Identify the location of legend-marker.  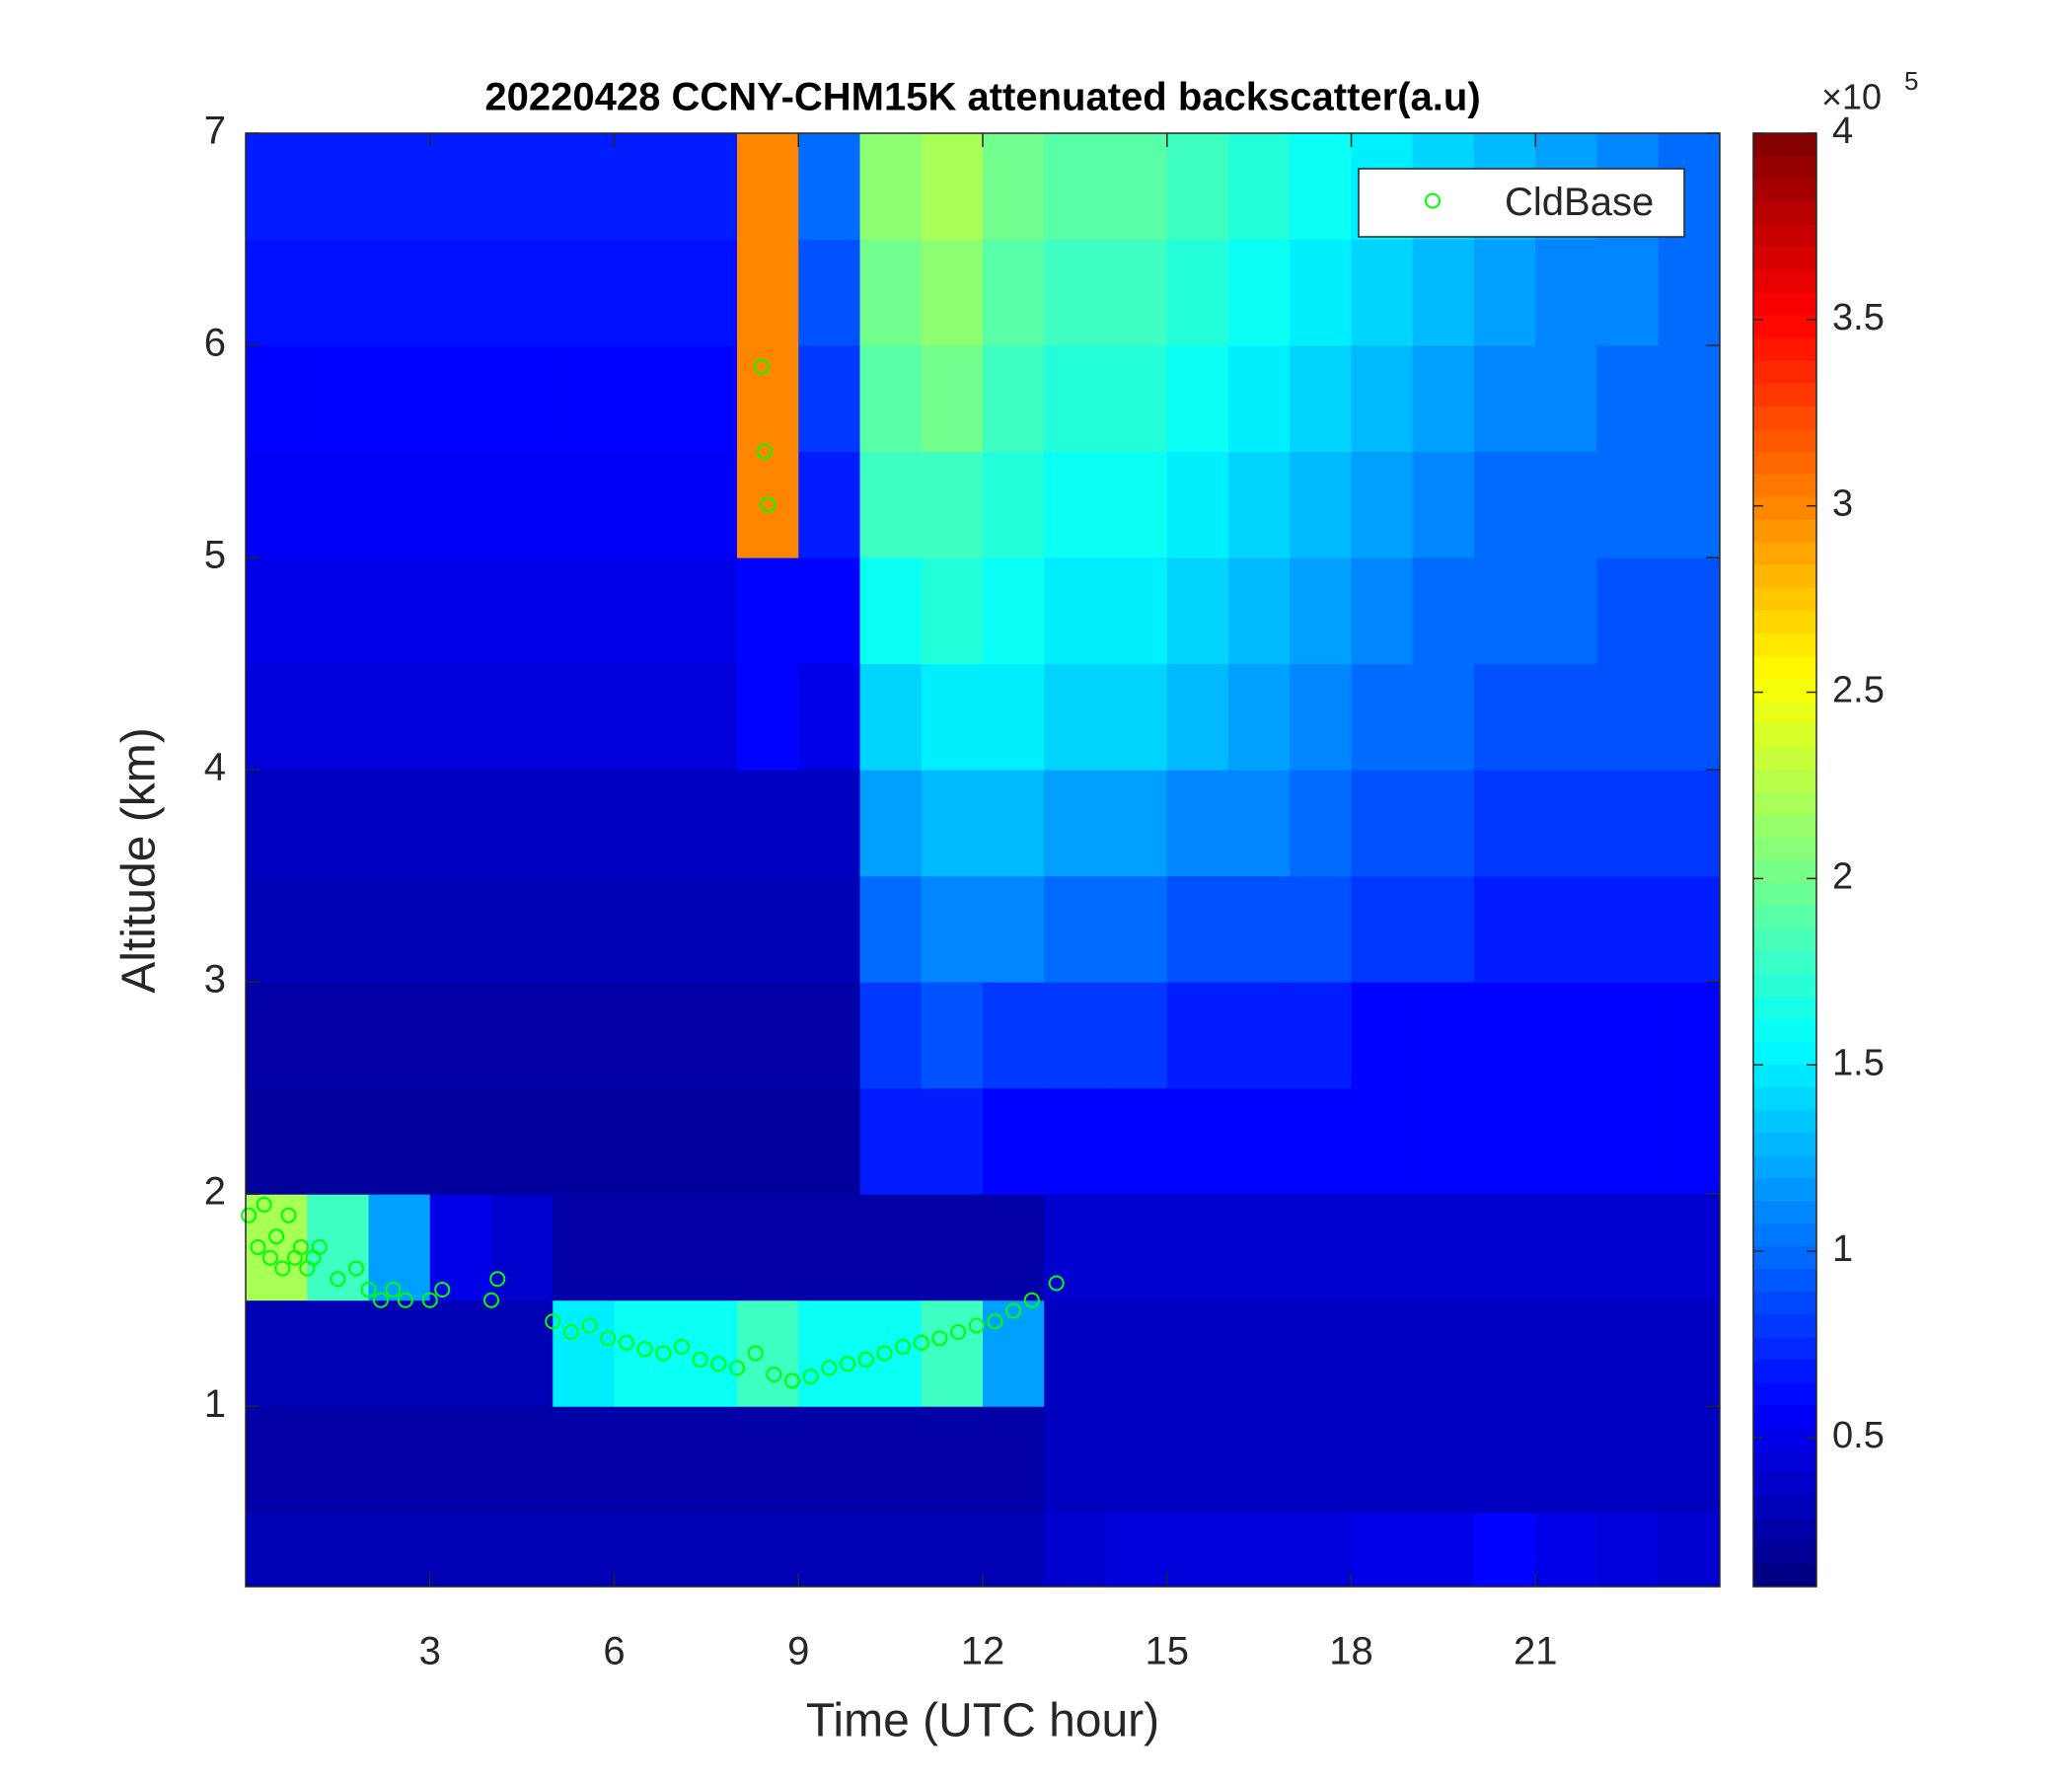
(1433, 201).